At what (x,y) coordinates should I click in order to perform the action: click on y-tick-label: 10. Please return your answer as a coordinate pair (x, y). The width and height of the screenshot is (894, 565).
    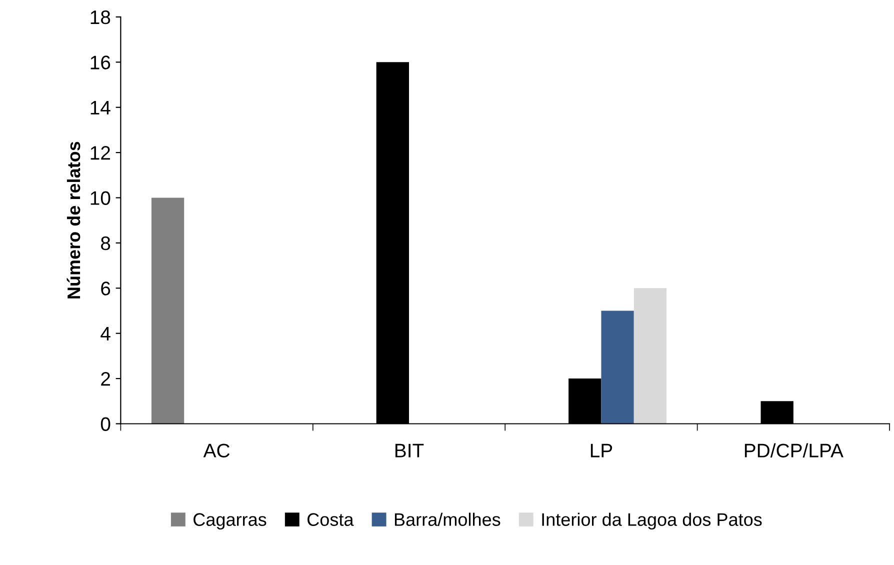
    Looking at the image, I should click on (100, 198).